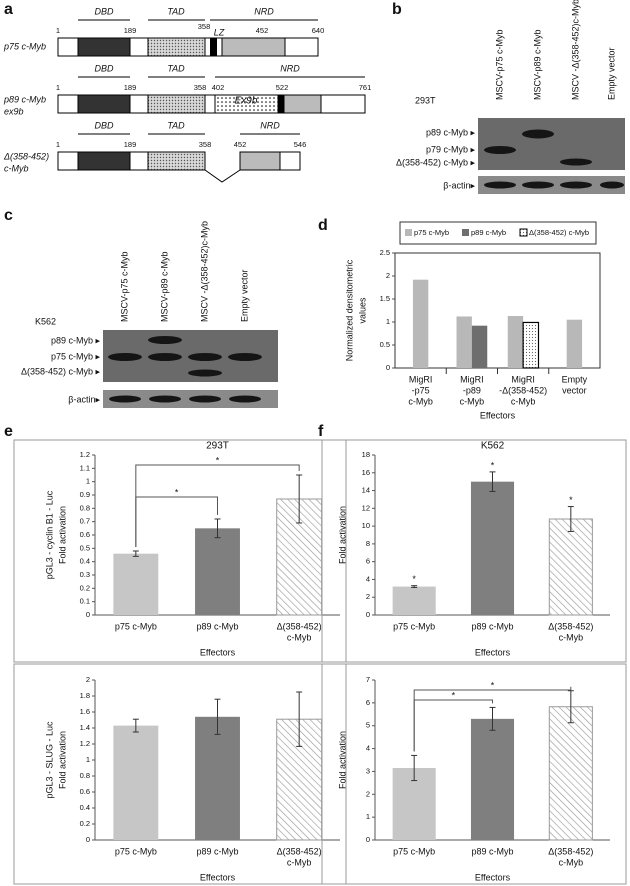 The image size is (630, 886). Describe the element at coordinates (85, 823) in the screenshot. I see `y-tick-label: 0.2` at that location.